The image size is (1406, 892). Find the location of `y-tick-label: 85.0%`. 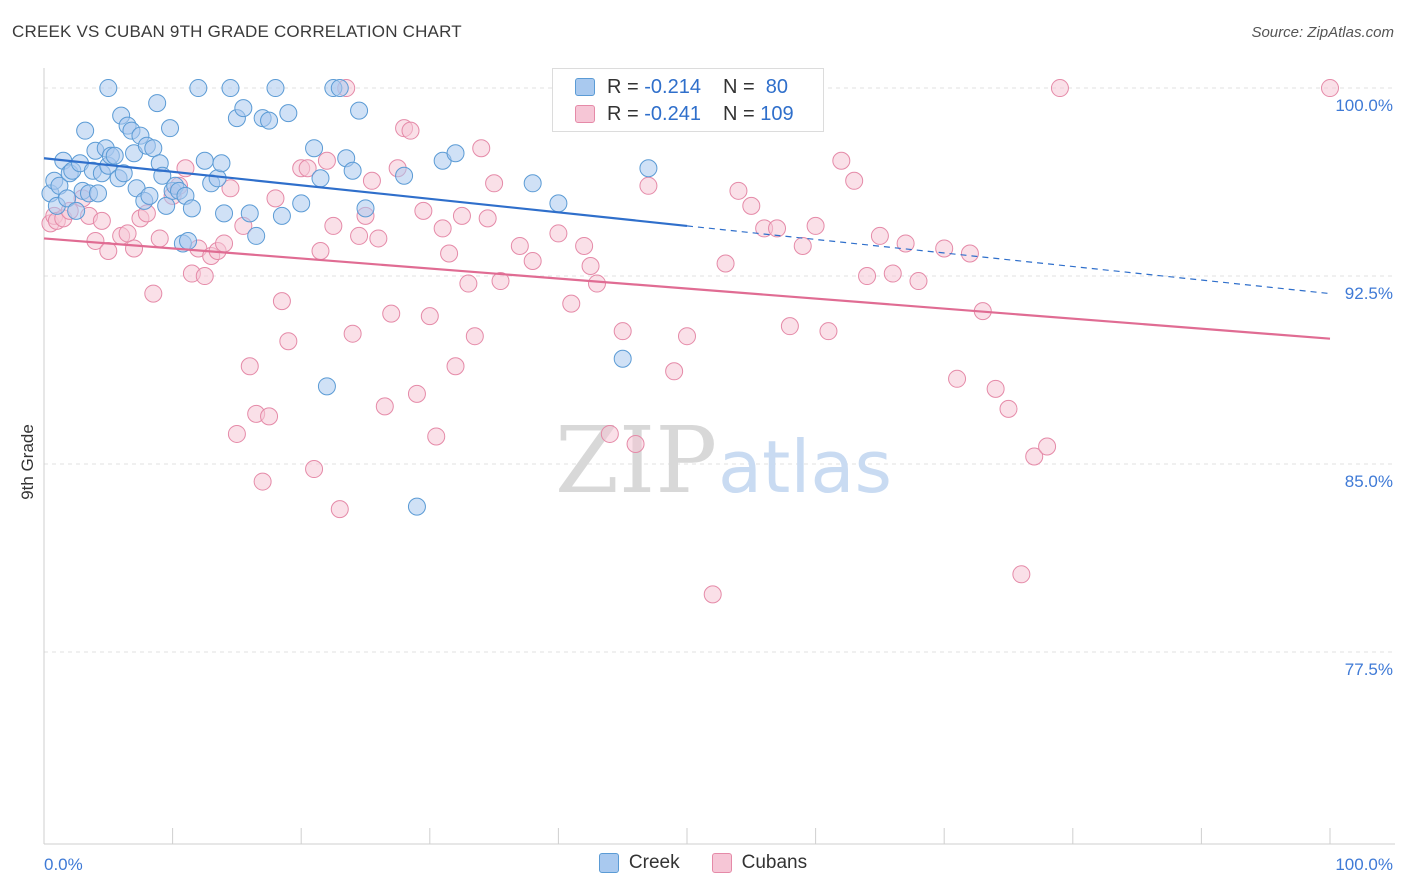

y-tick-label: 85.0% is located at coordinates (1369, 481).